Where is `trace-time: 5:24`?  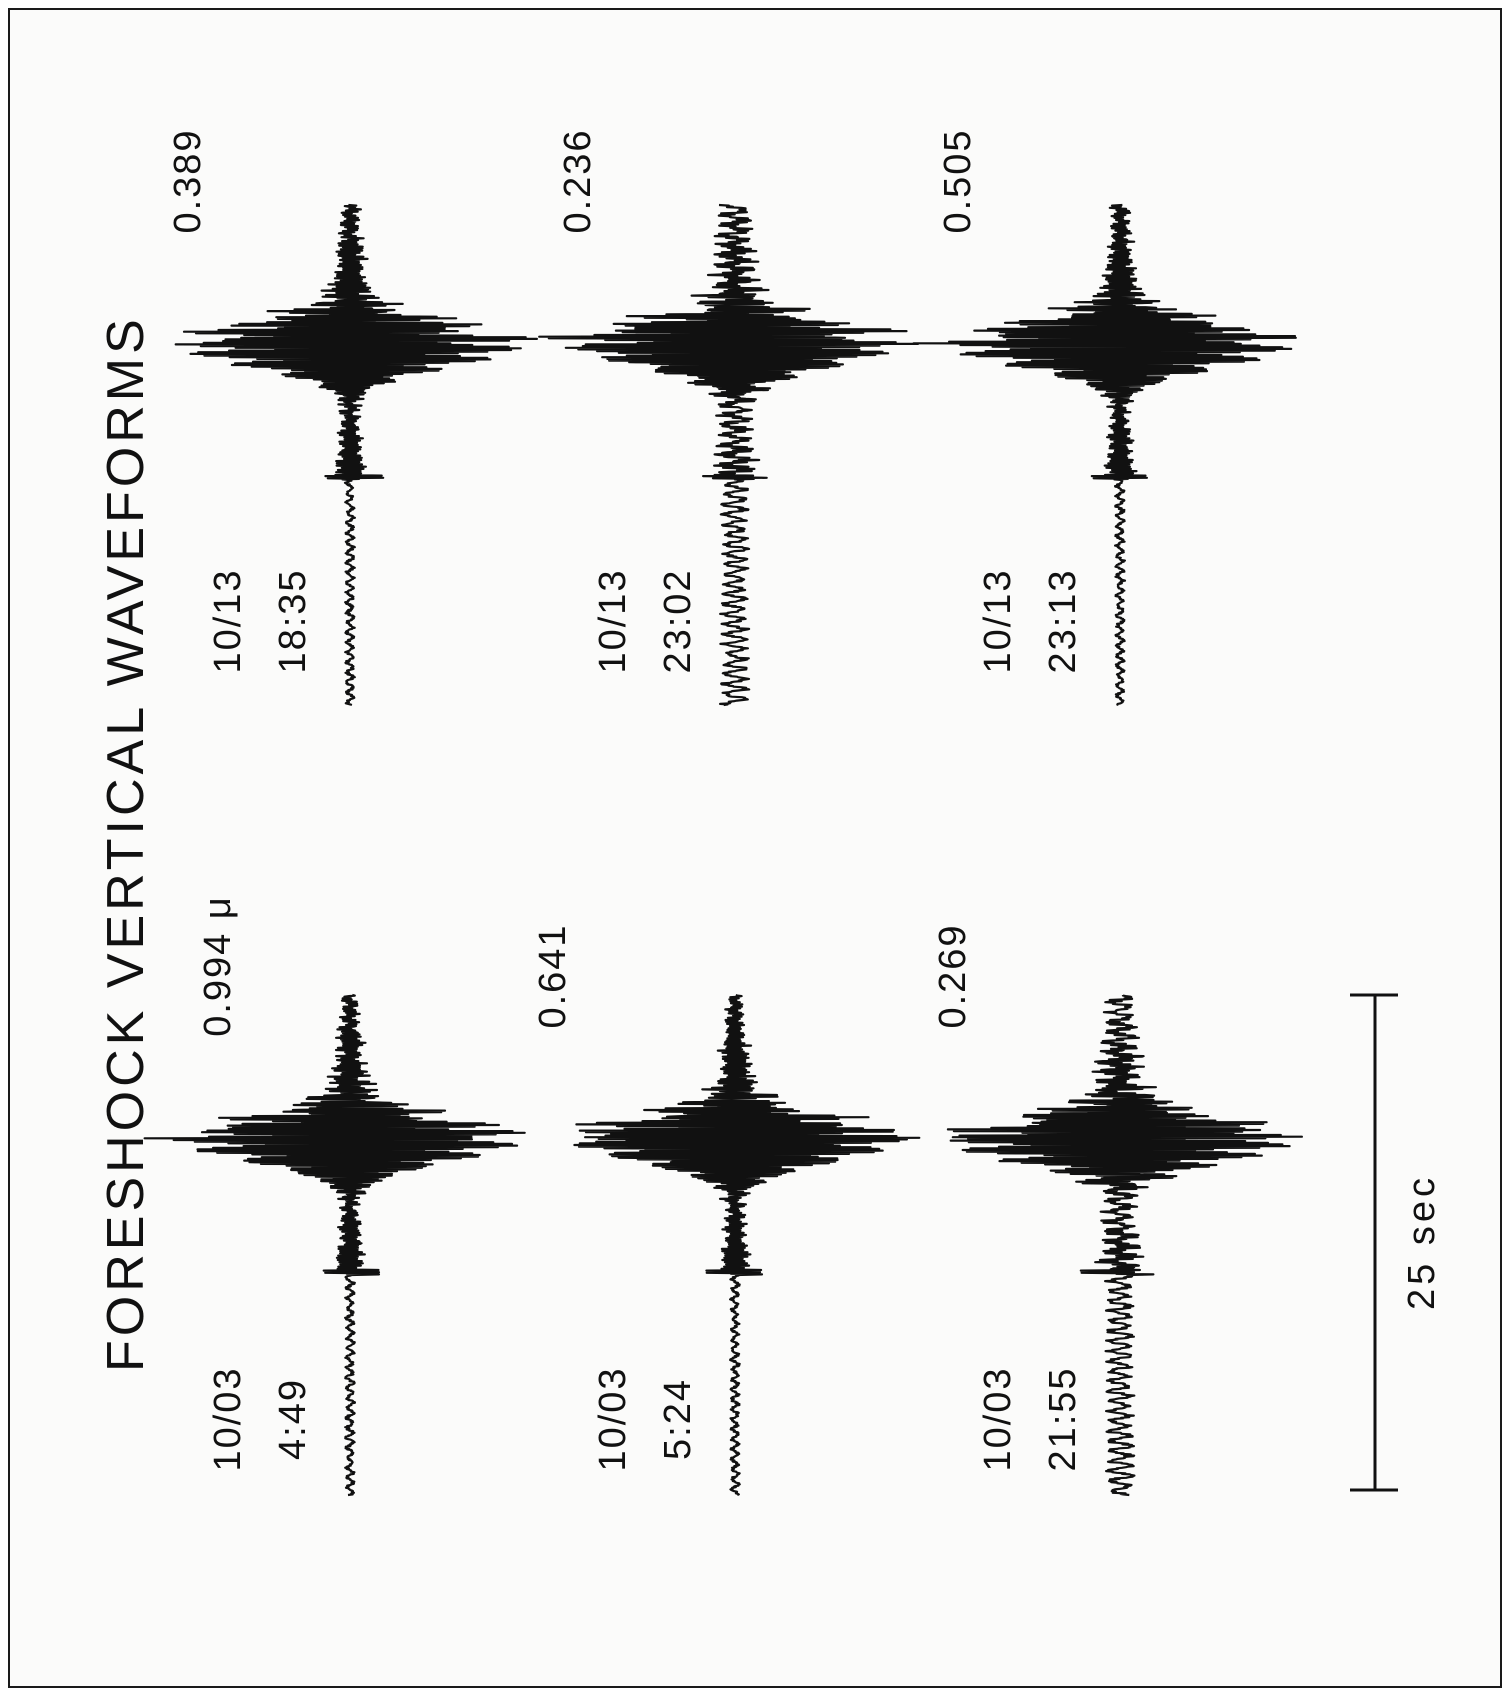
trace-time: 5:24 is located at coordinates (678, 1419).